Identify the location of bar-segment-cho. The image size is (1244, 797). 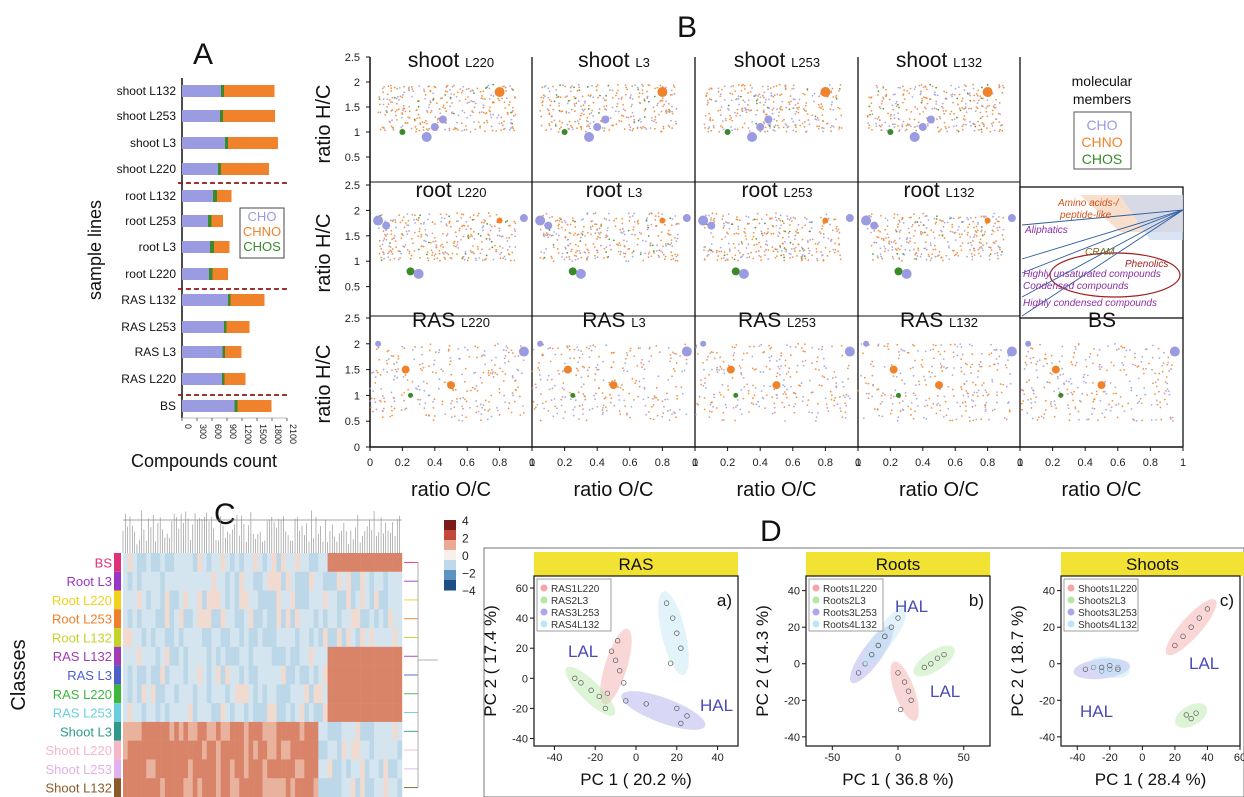
(202, 352).